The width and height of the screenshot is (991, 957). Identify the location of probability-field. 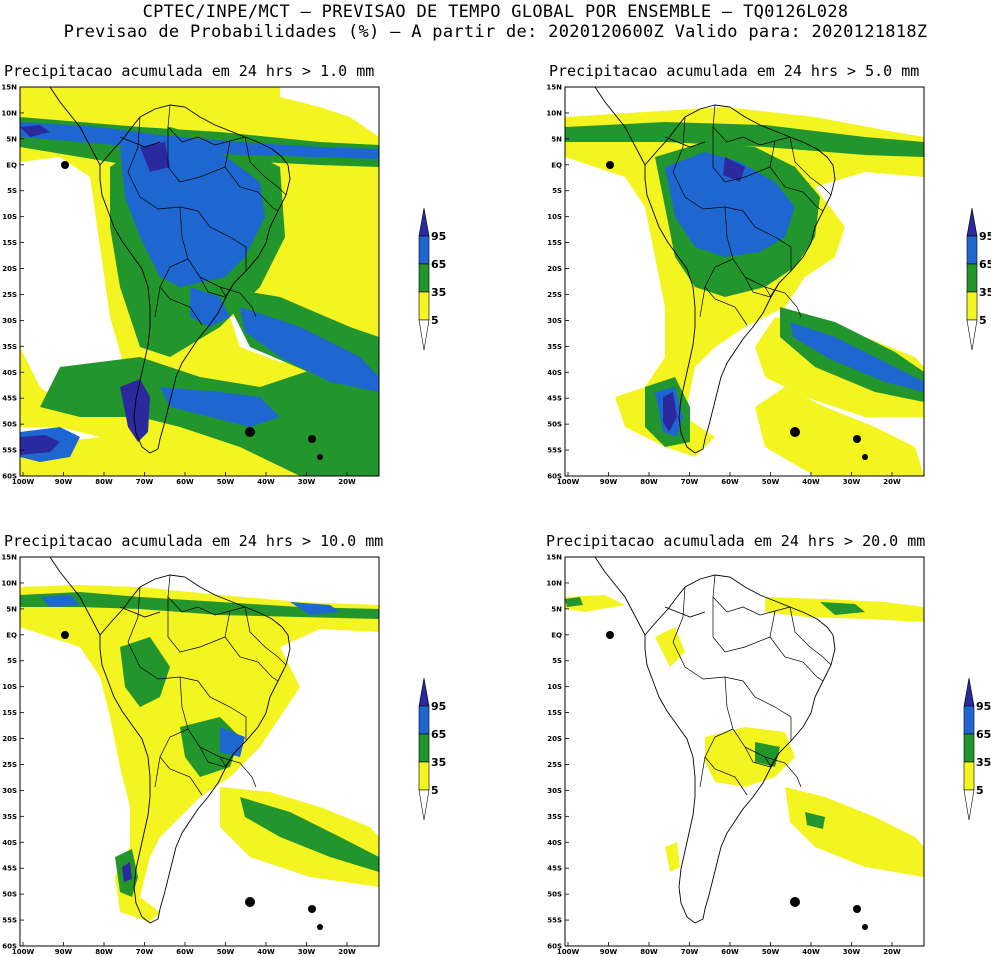
(199, 281).